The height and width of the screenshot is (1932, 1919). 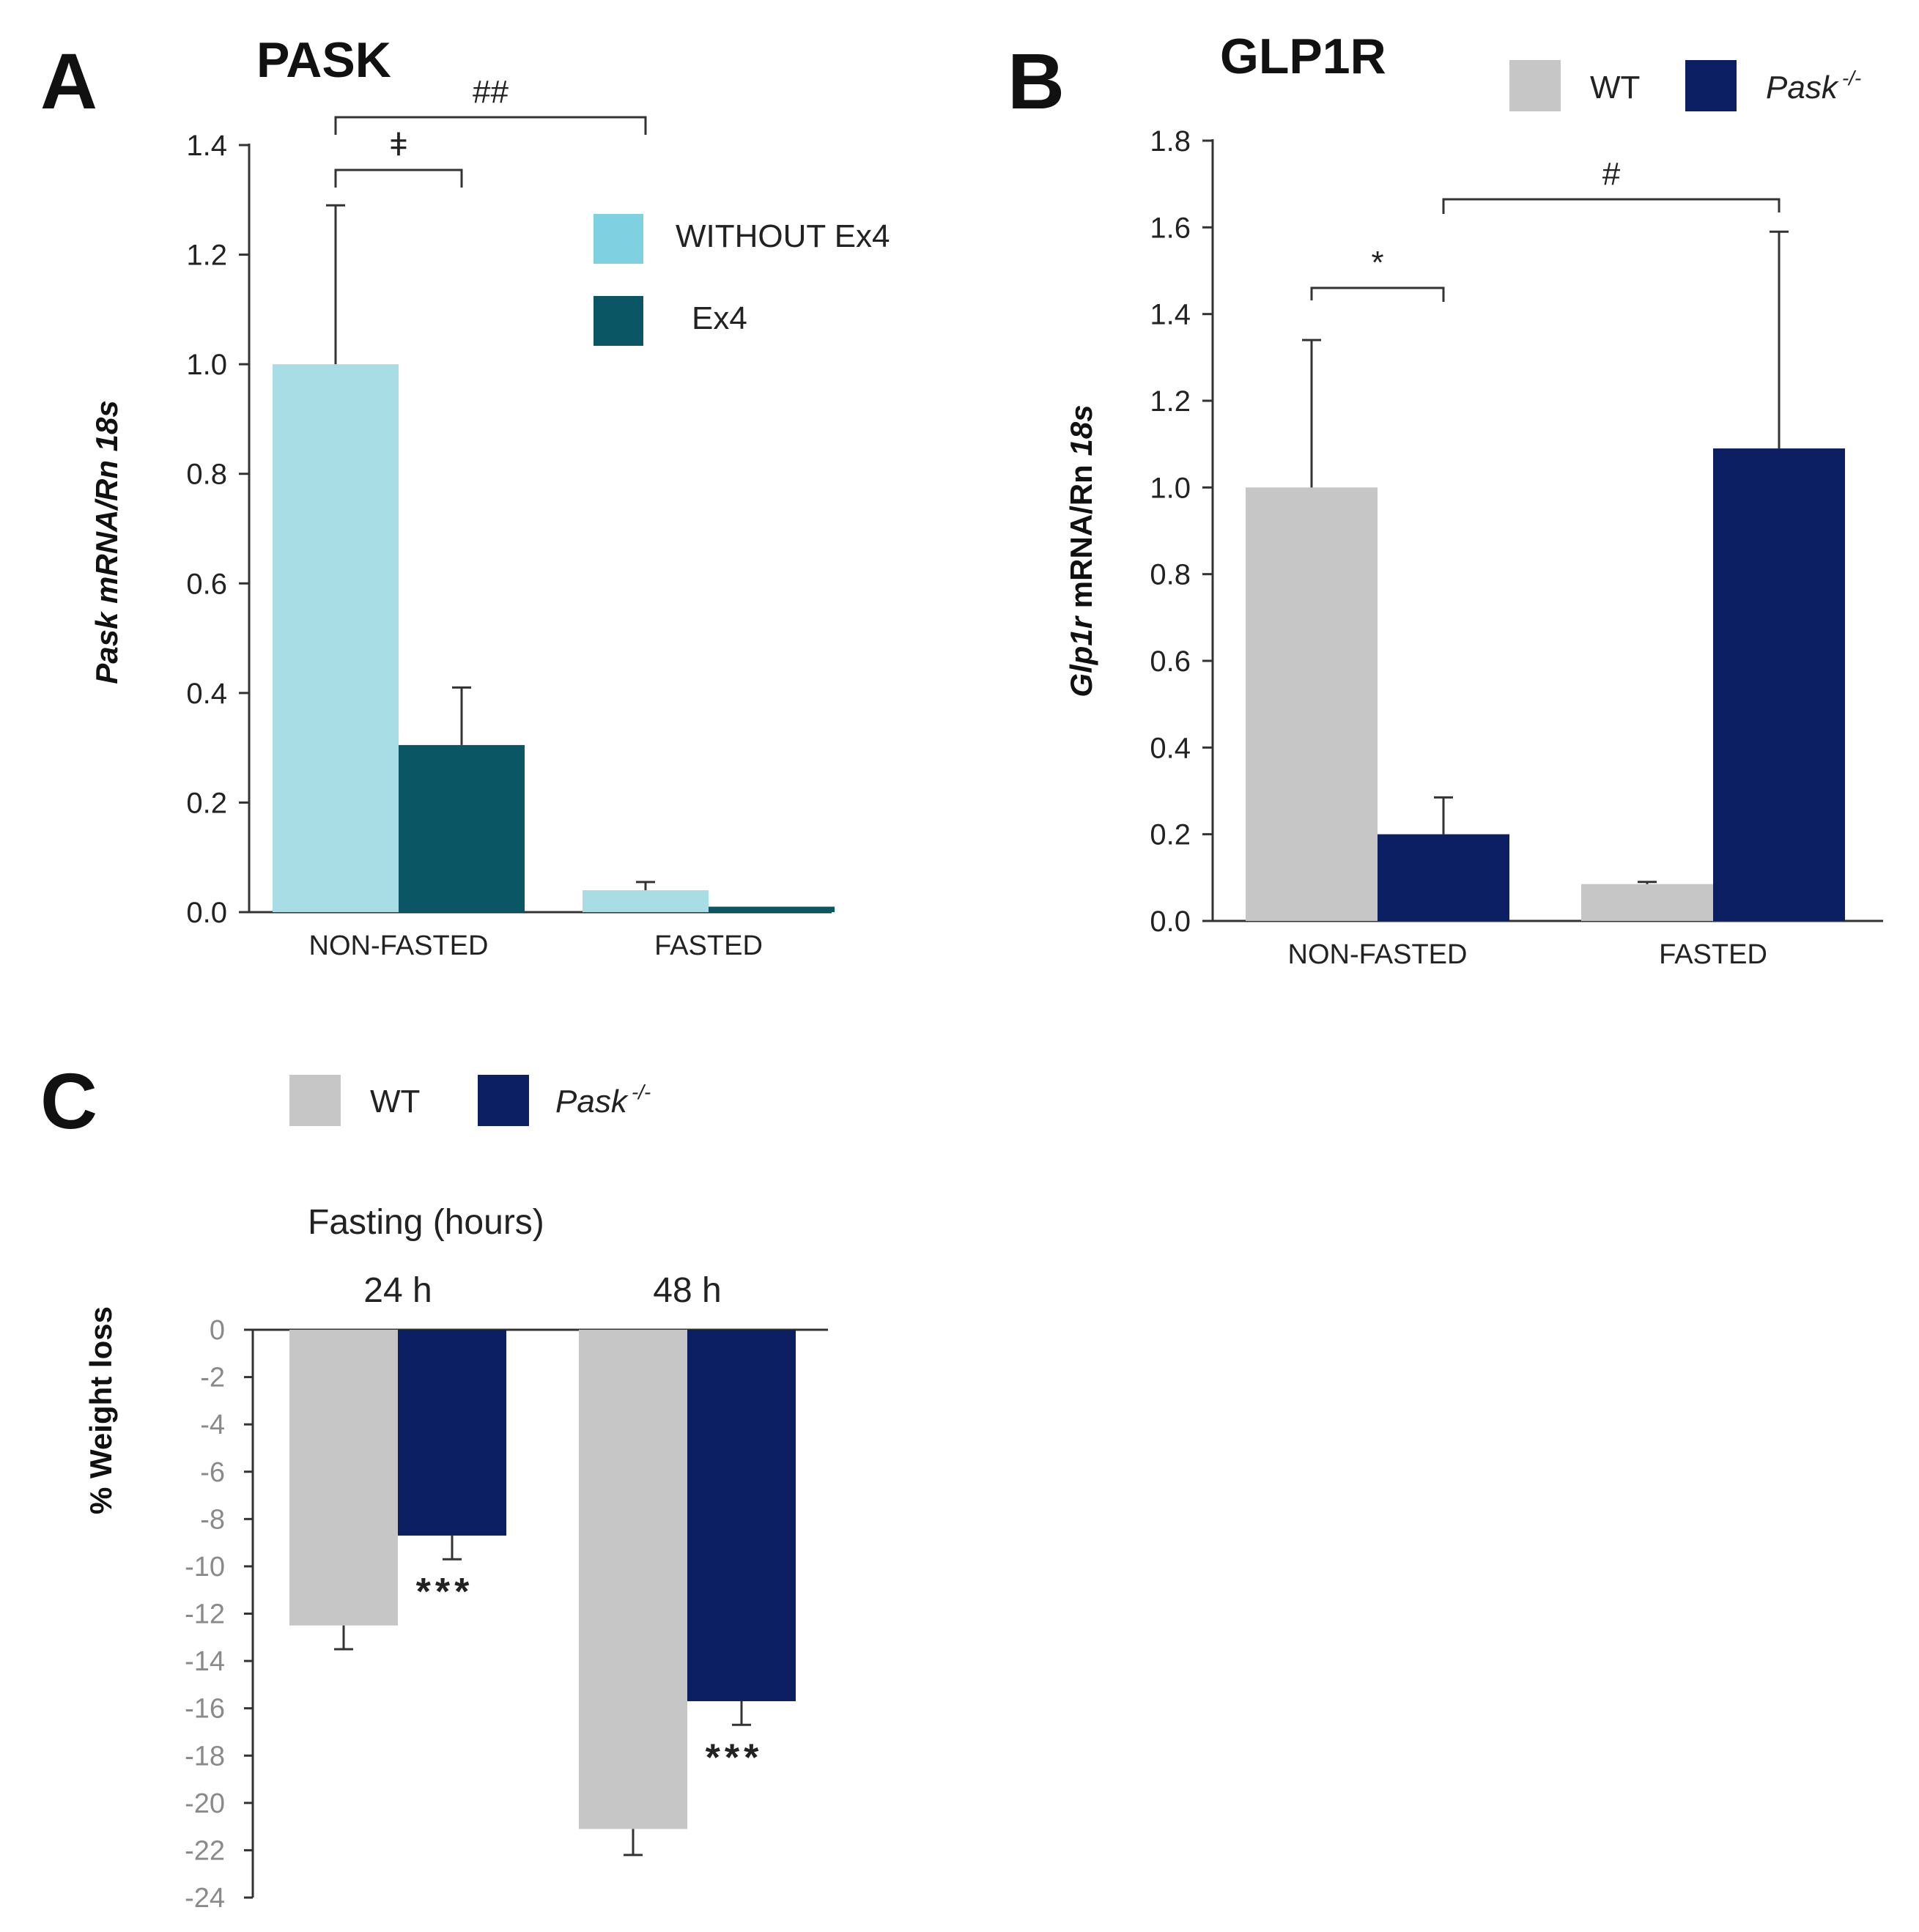 What do you see at coordinates (398, 178) in the screenshot?
I see `annotation-dagger-bracket` at bounding box center [398, 178].